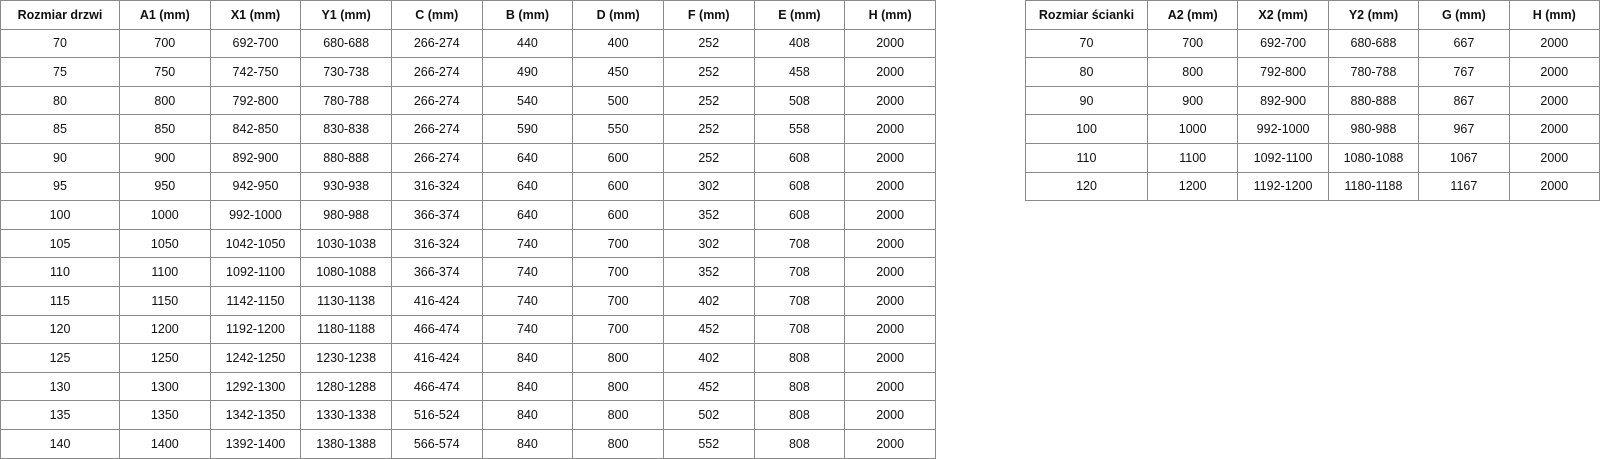  What do you see at coordinates (165, 186) in the screenshot?
I see `table-cell: 950` at bounding box center [165, 186].